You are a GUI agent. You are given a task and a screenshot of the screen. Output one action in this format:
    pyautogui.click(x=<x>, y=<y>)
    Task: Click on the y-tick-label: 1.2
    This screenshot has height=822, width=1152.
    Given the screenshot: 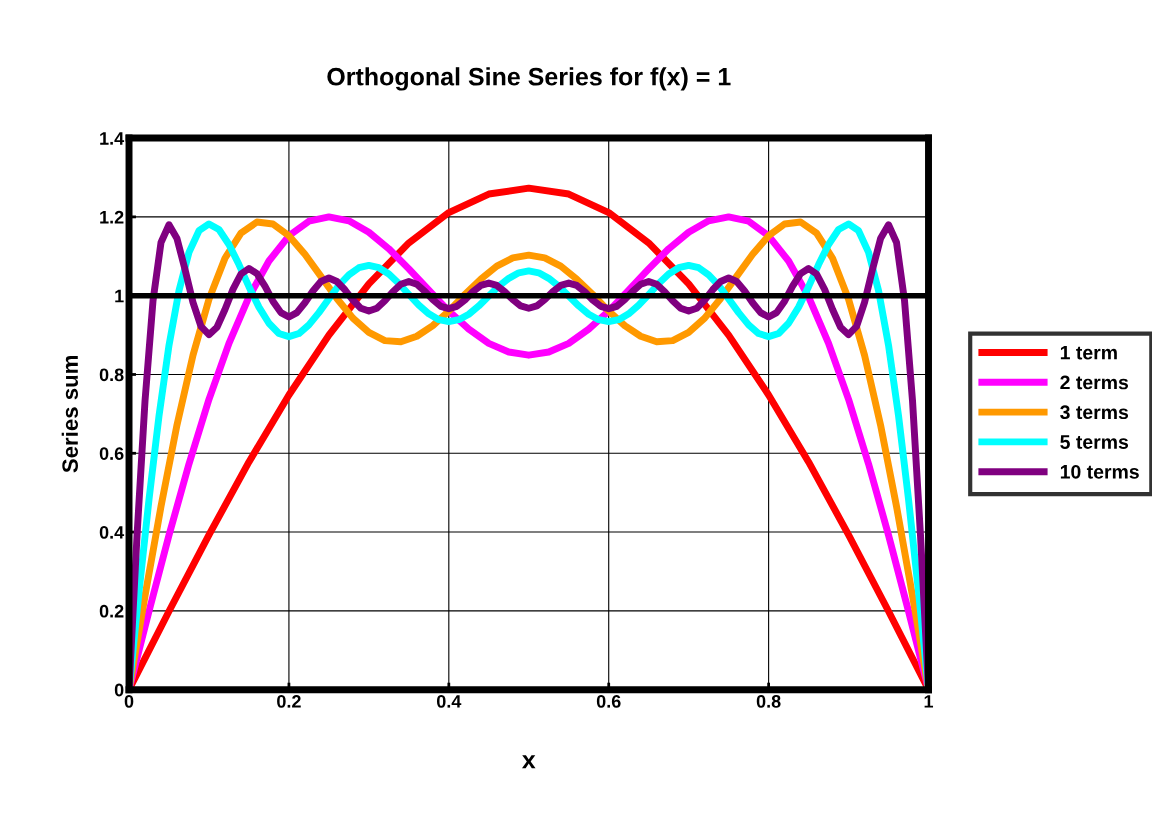 What is the action you would take?
    pyautogui.click(x=112, y=217)
    